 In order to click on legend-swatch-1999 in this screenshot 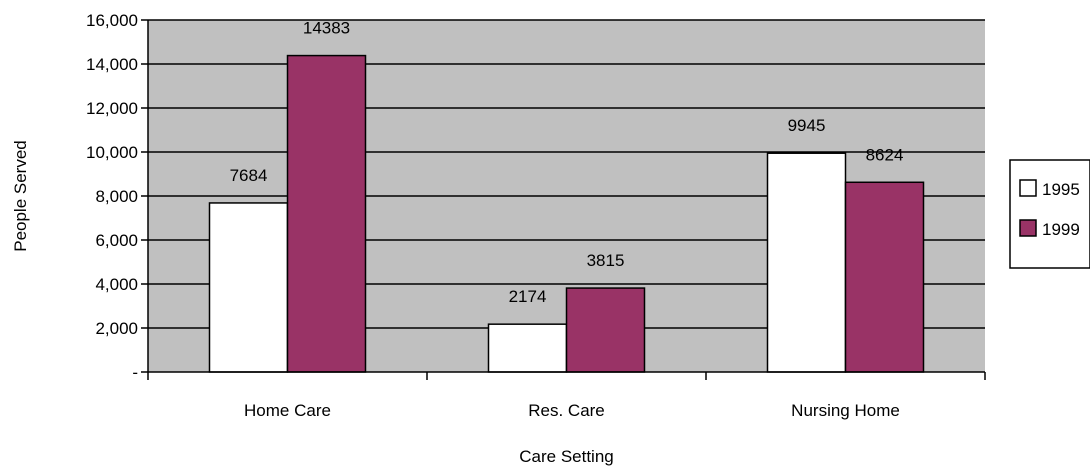, I will do `click(1028, 228)`.